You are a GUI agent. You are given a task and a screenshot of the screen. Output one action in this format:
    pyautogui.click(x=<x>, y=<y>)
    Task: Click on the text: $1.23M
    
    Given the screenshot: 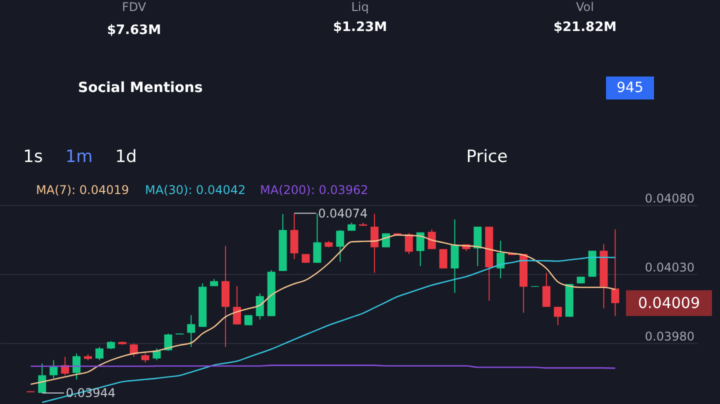 What is the action you would take?
    pyautogui.click(x=360, y=27)
    